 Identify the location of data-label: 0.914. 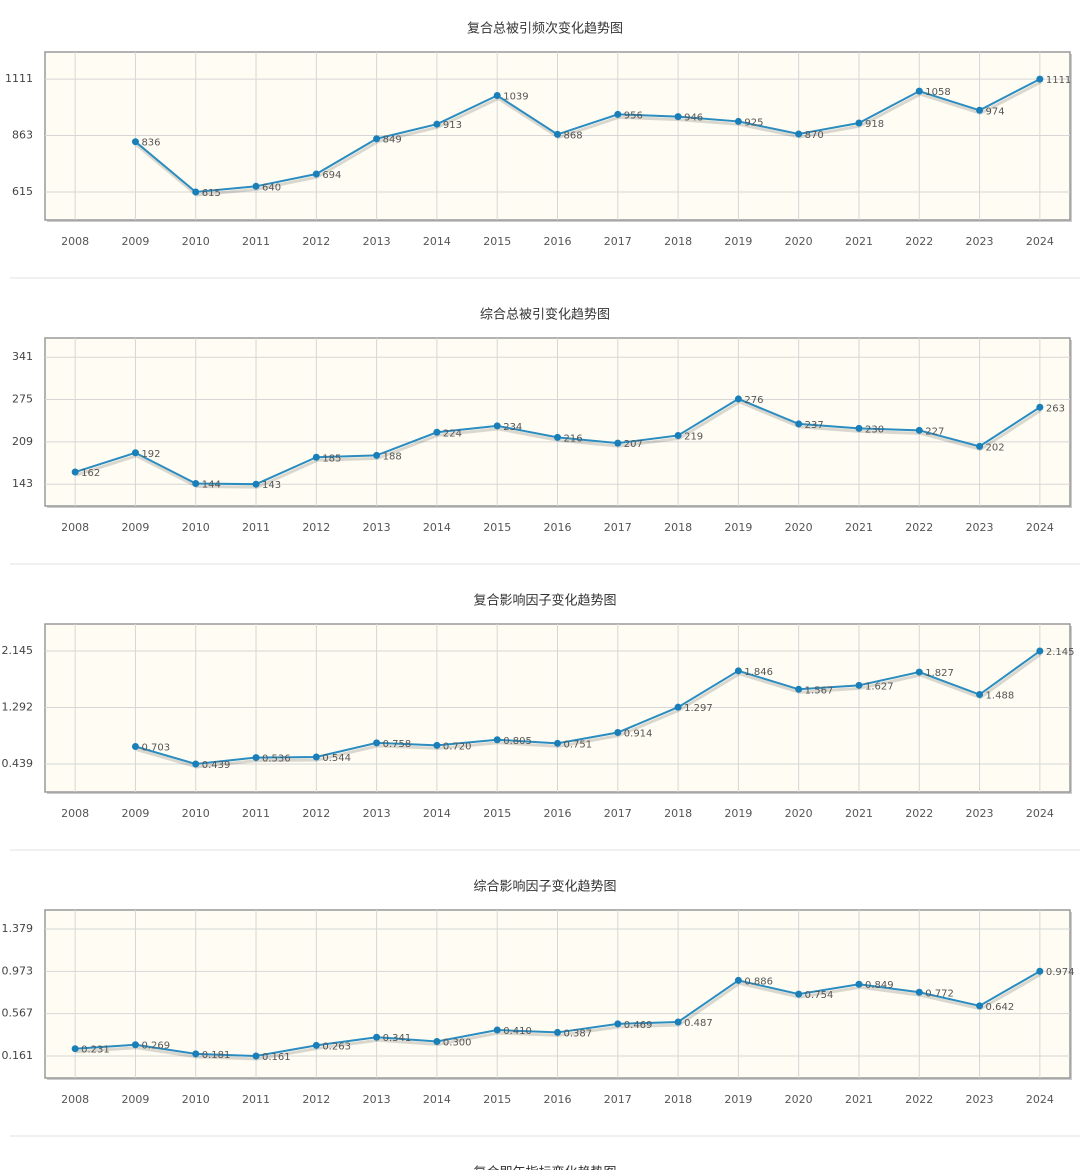
(638, 734).